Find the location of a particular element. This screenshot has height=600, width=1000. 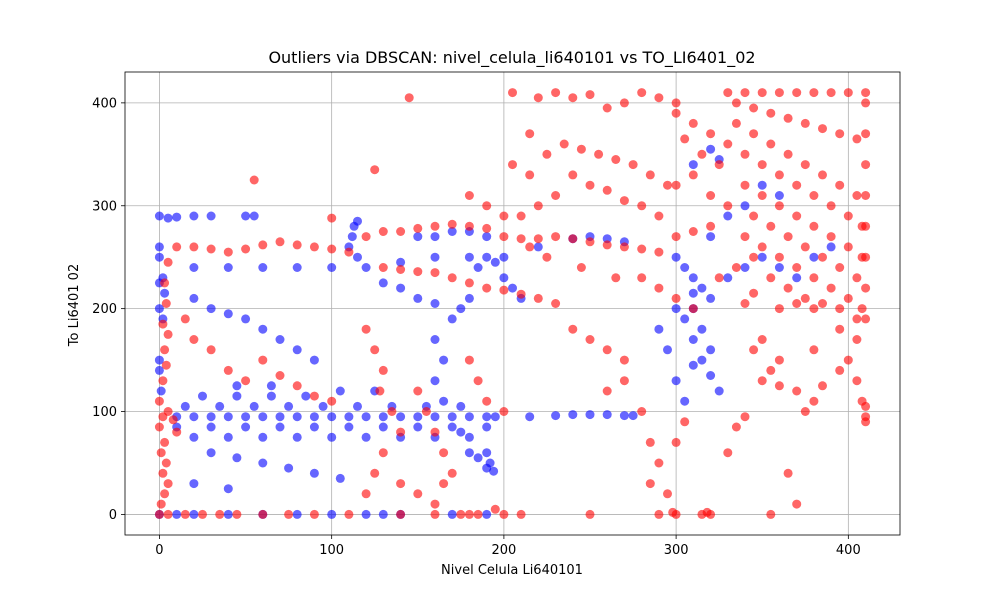

y-tick-label: 300 is located at coordinates (104, 206).